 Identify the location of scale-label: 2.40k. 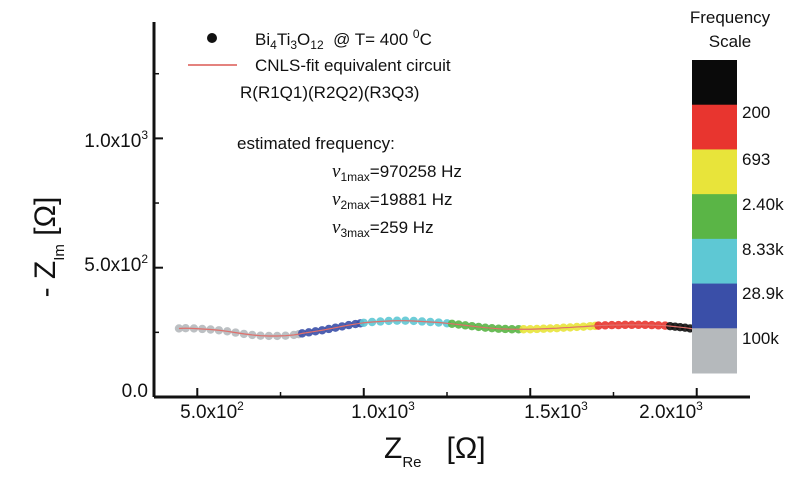
(763, 204).